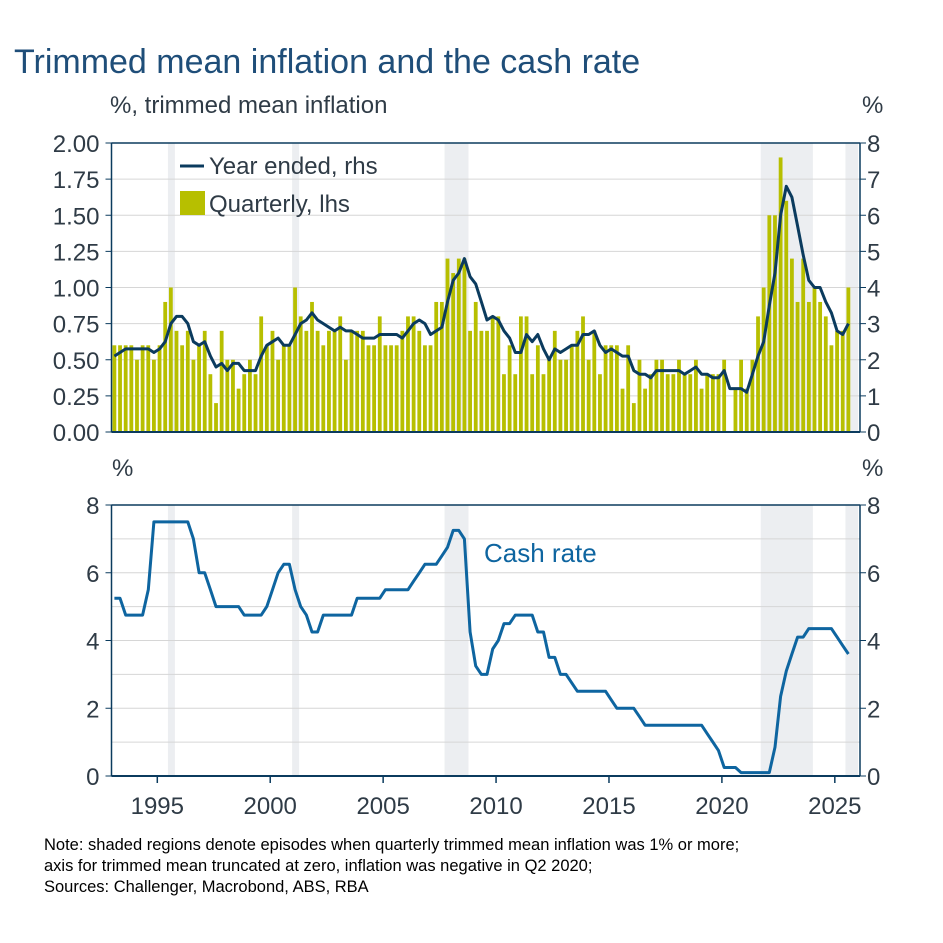 Image resolution: width=943 pixels, height=943 pixels. I want to click on x-tick-label: 2015, so click(608, 806).